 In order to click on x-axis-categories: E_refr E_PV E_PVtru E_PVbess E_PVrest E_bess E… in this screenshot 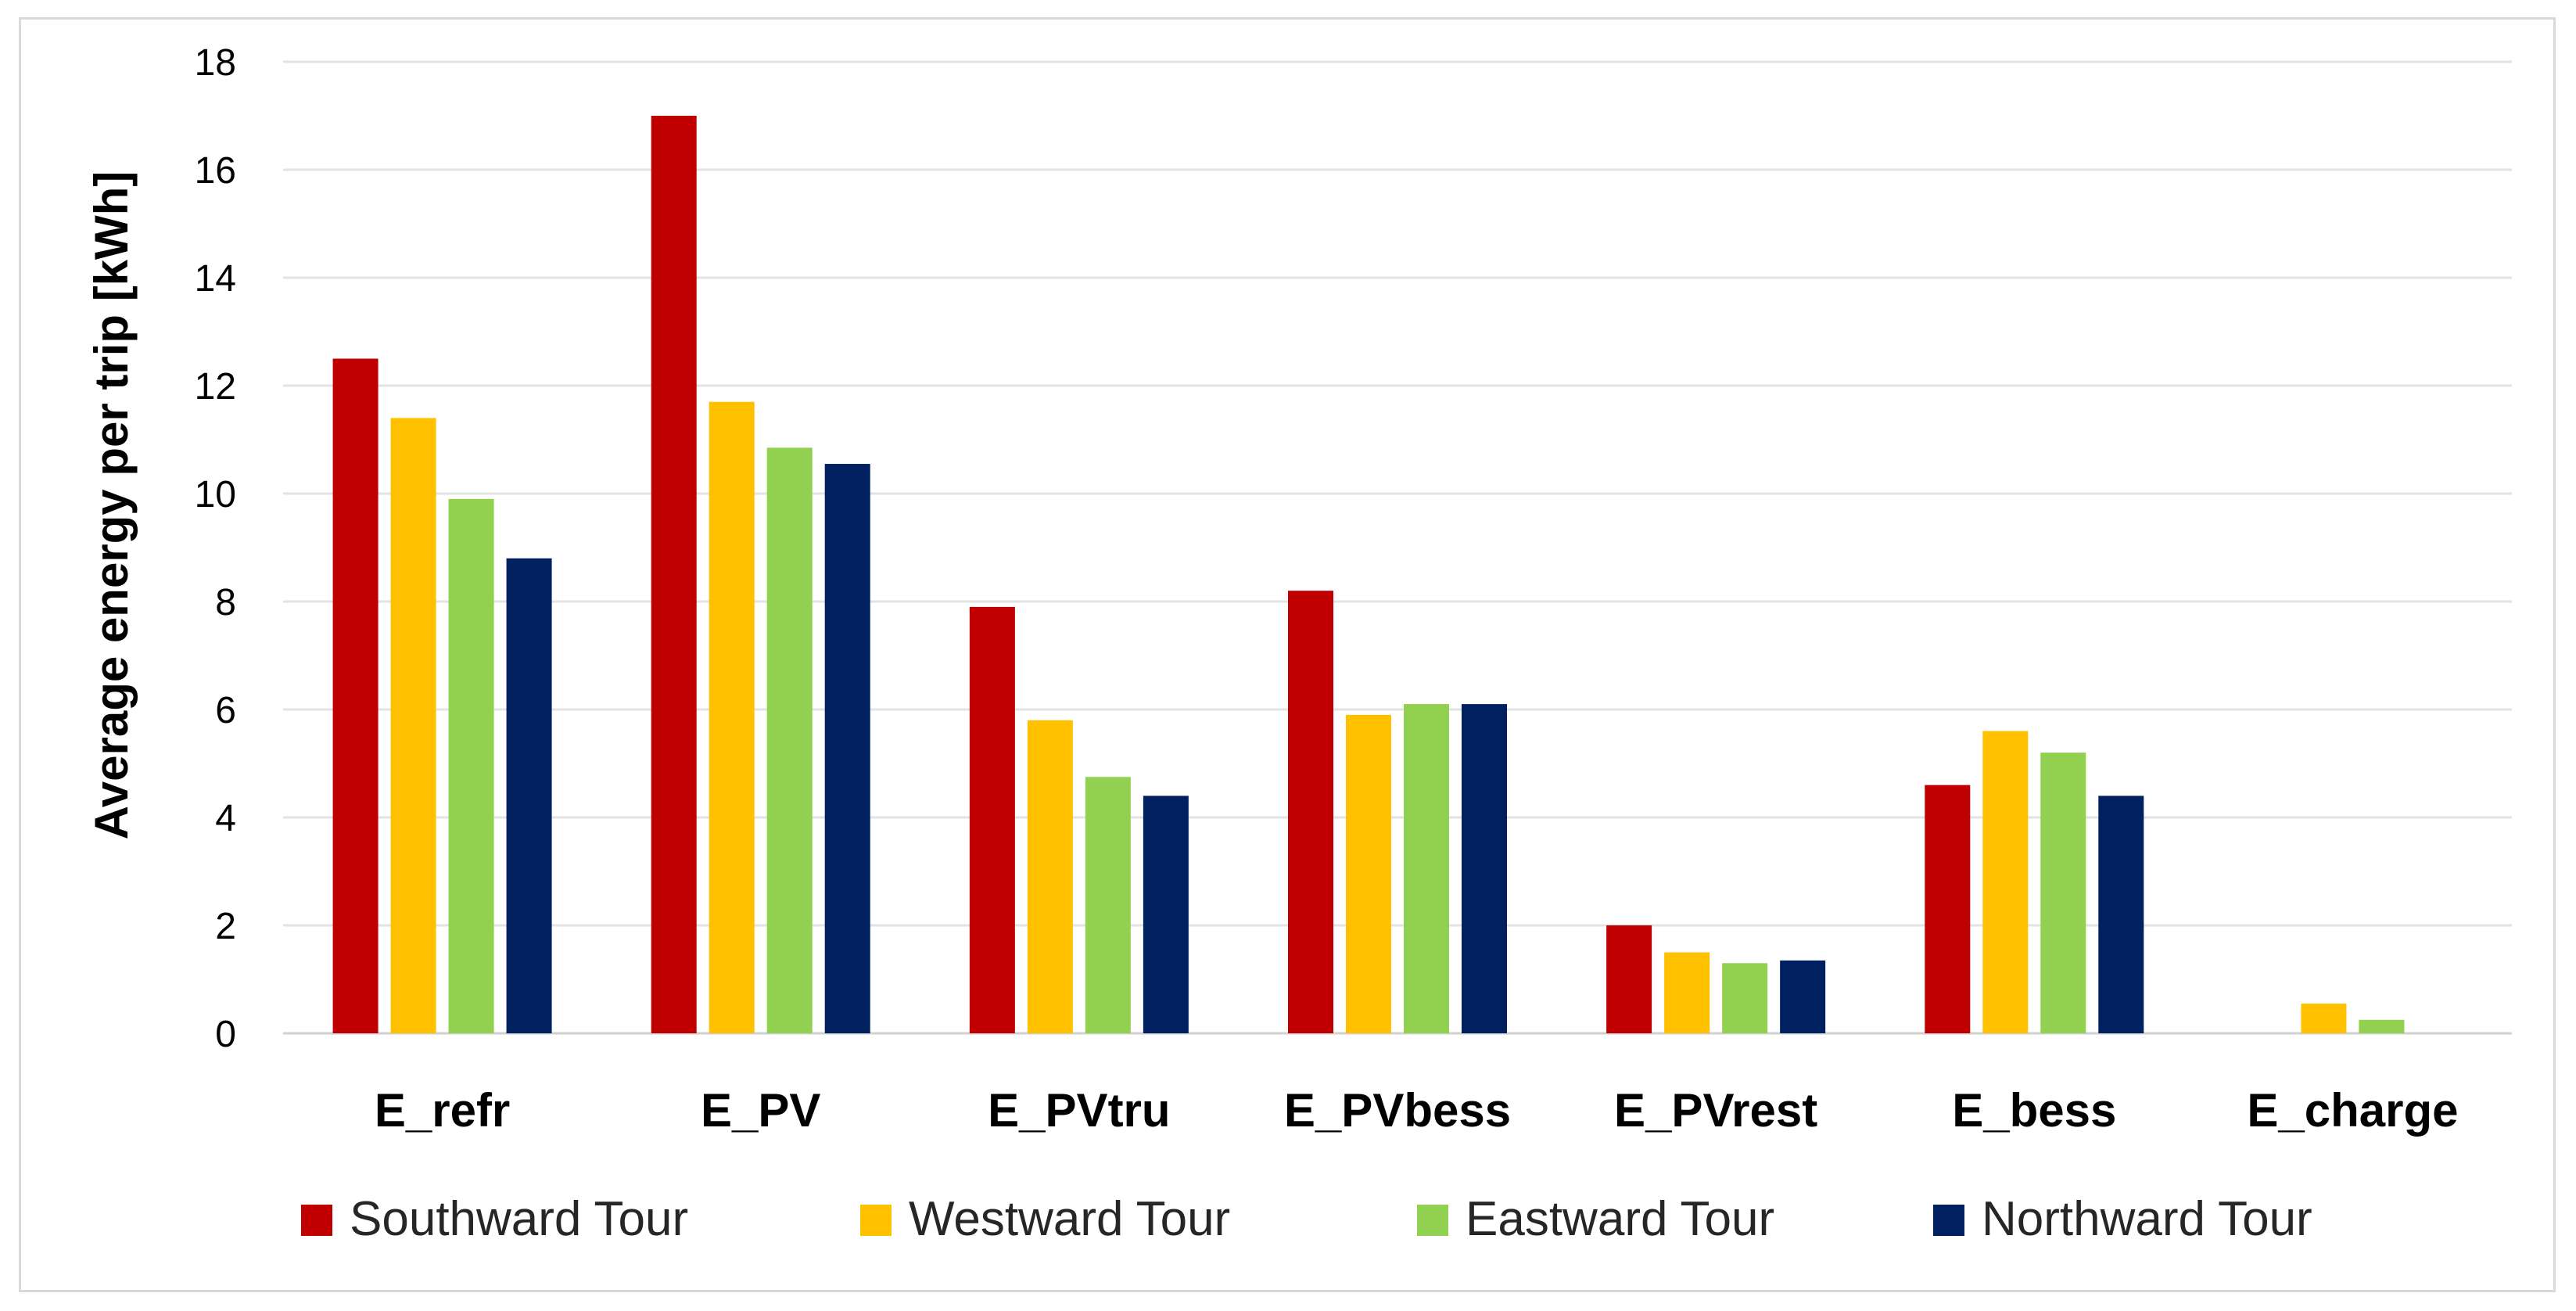, I will do `click(1417, 1110)`.